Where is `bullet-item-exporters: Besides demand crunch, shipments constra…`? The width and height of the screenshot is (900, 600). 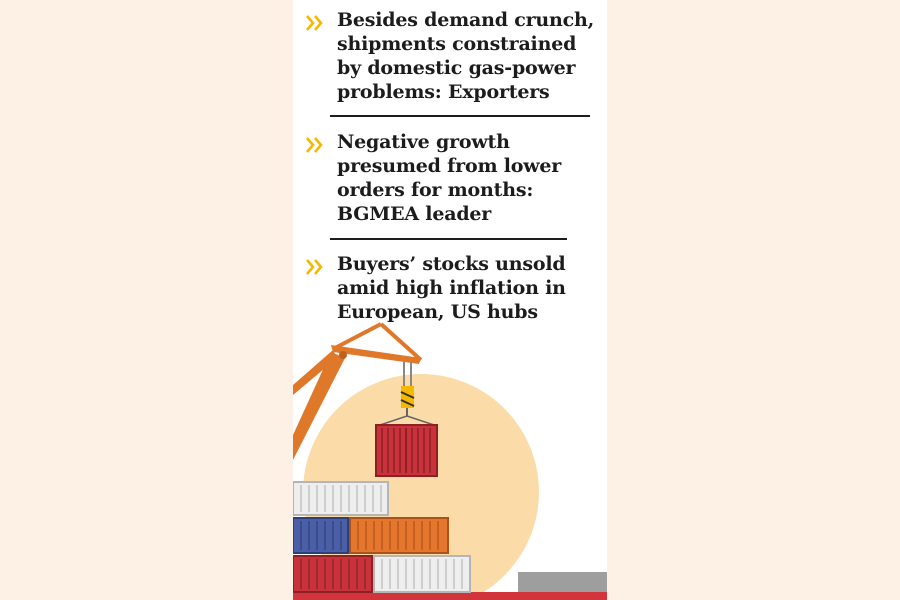 bullet-item-exporters: Besides demand crunch, shipments constra… is located at coordinates (449, 56).